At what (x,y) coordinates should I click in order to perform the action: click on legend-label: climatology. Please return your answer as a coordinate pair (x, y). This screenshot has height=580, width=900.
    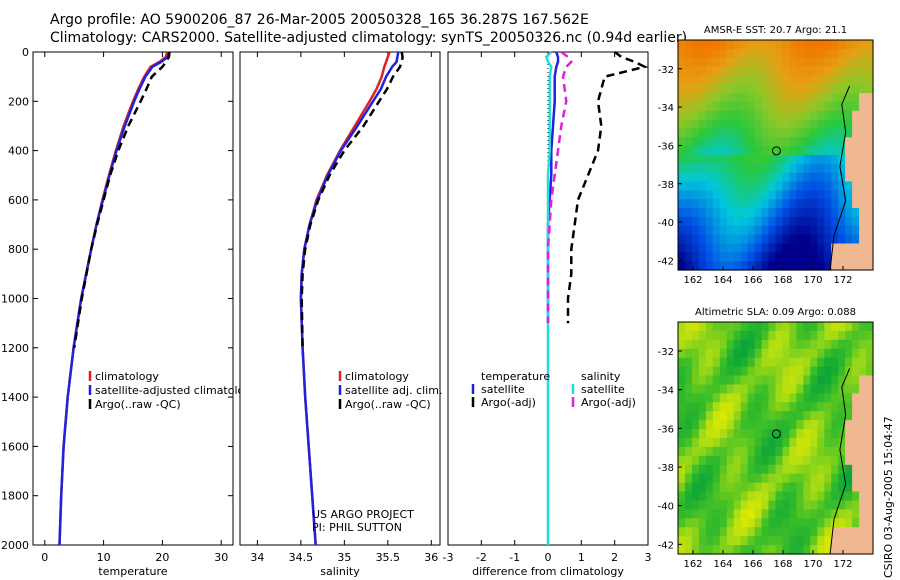
    Looking at the image, I should click on (127, 376).